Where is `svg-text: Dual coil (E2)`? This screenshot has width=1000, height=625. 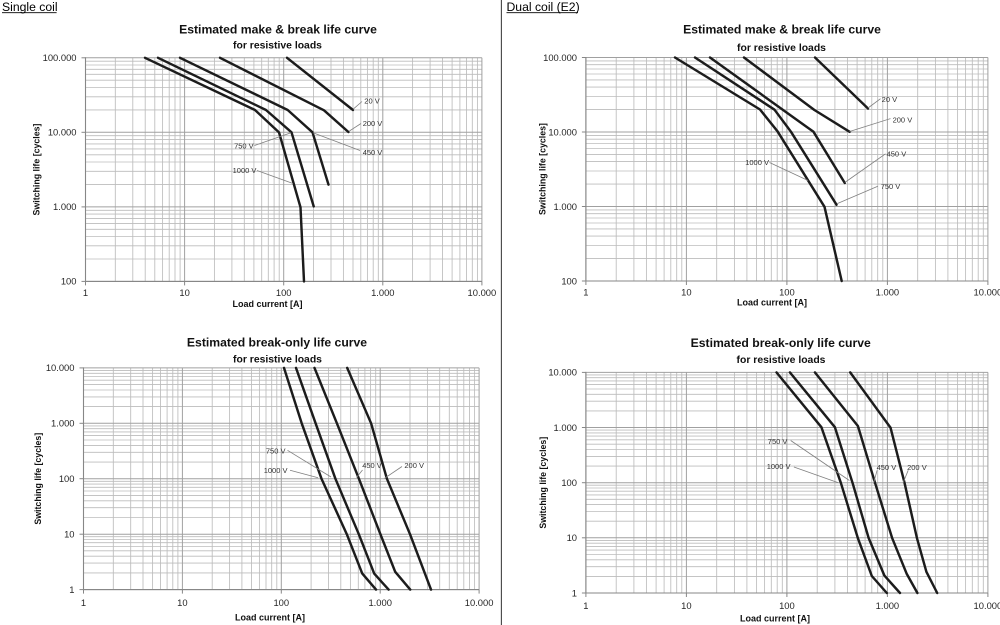
svg-text: Dual coil (E2) is located at coordinates (543, 7).